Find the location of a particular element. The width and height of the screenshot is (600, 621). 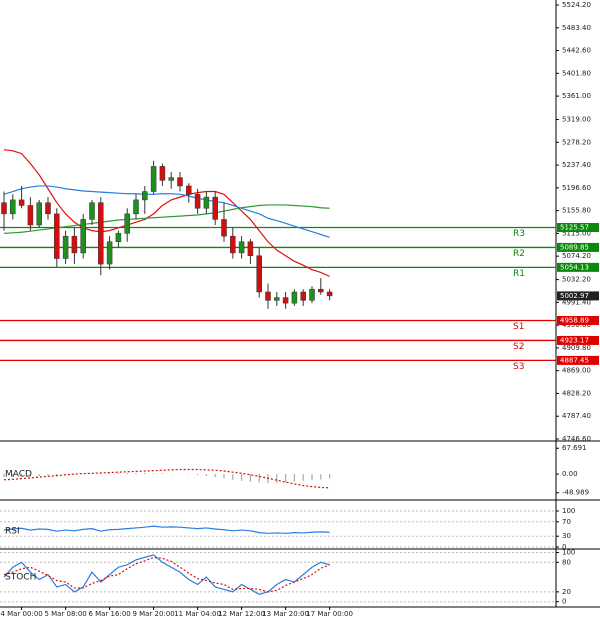

y-tick-label: 4950.60 is located at coordinates (576, 325).